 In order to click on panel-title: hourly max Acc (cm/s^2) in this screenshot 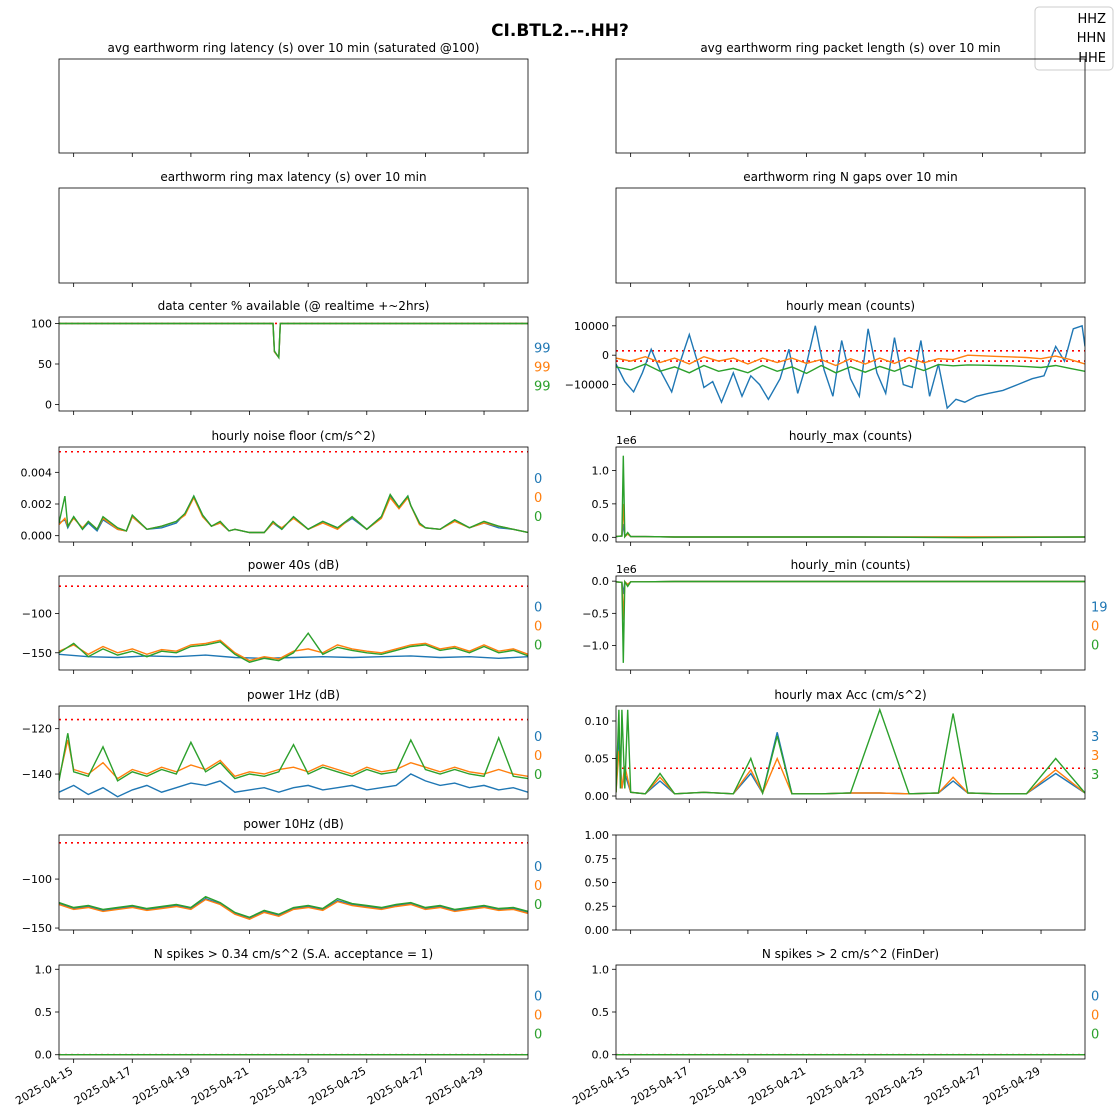, I will do `click(850, 695)`.